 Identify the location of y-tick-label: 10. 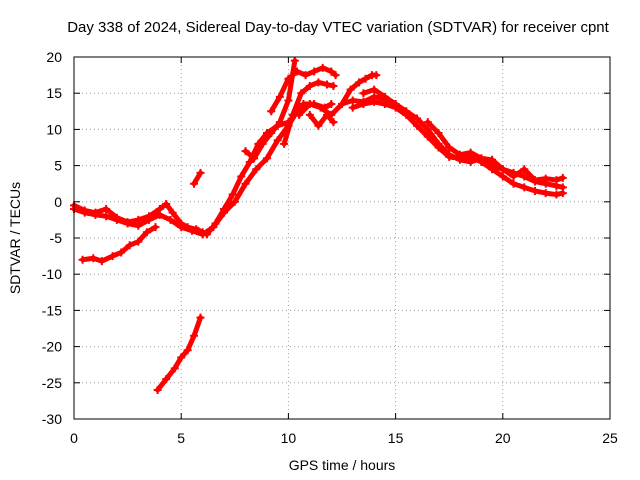
(54, 129).